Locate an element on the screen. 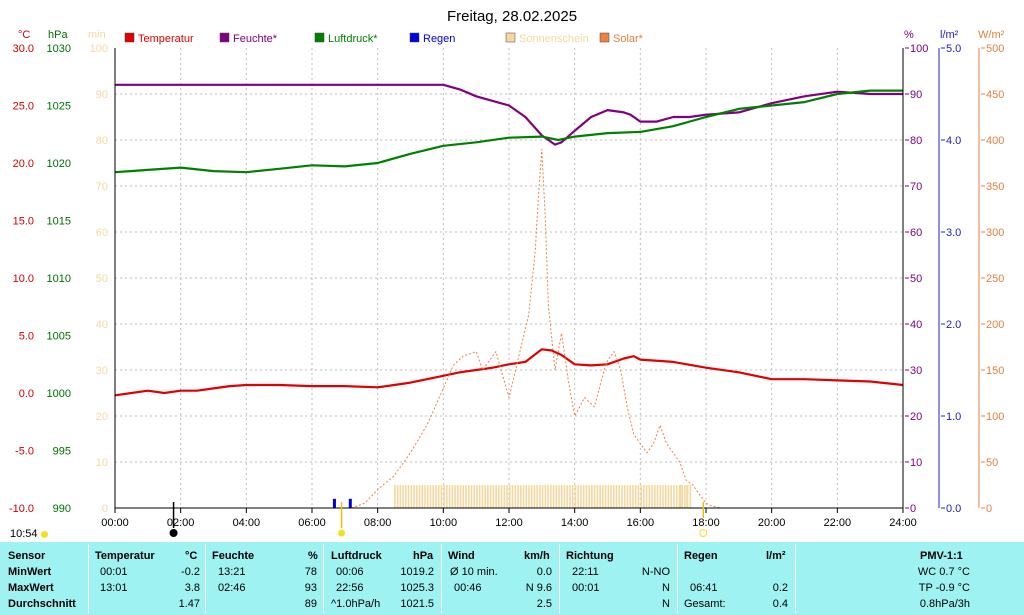 Image resolution: width=1024 pixels, height=615 pixels. temp-tick: 0.0 is located at coordinates (26, 394).